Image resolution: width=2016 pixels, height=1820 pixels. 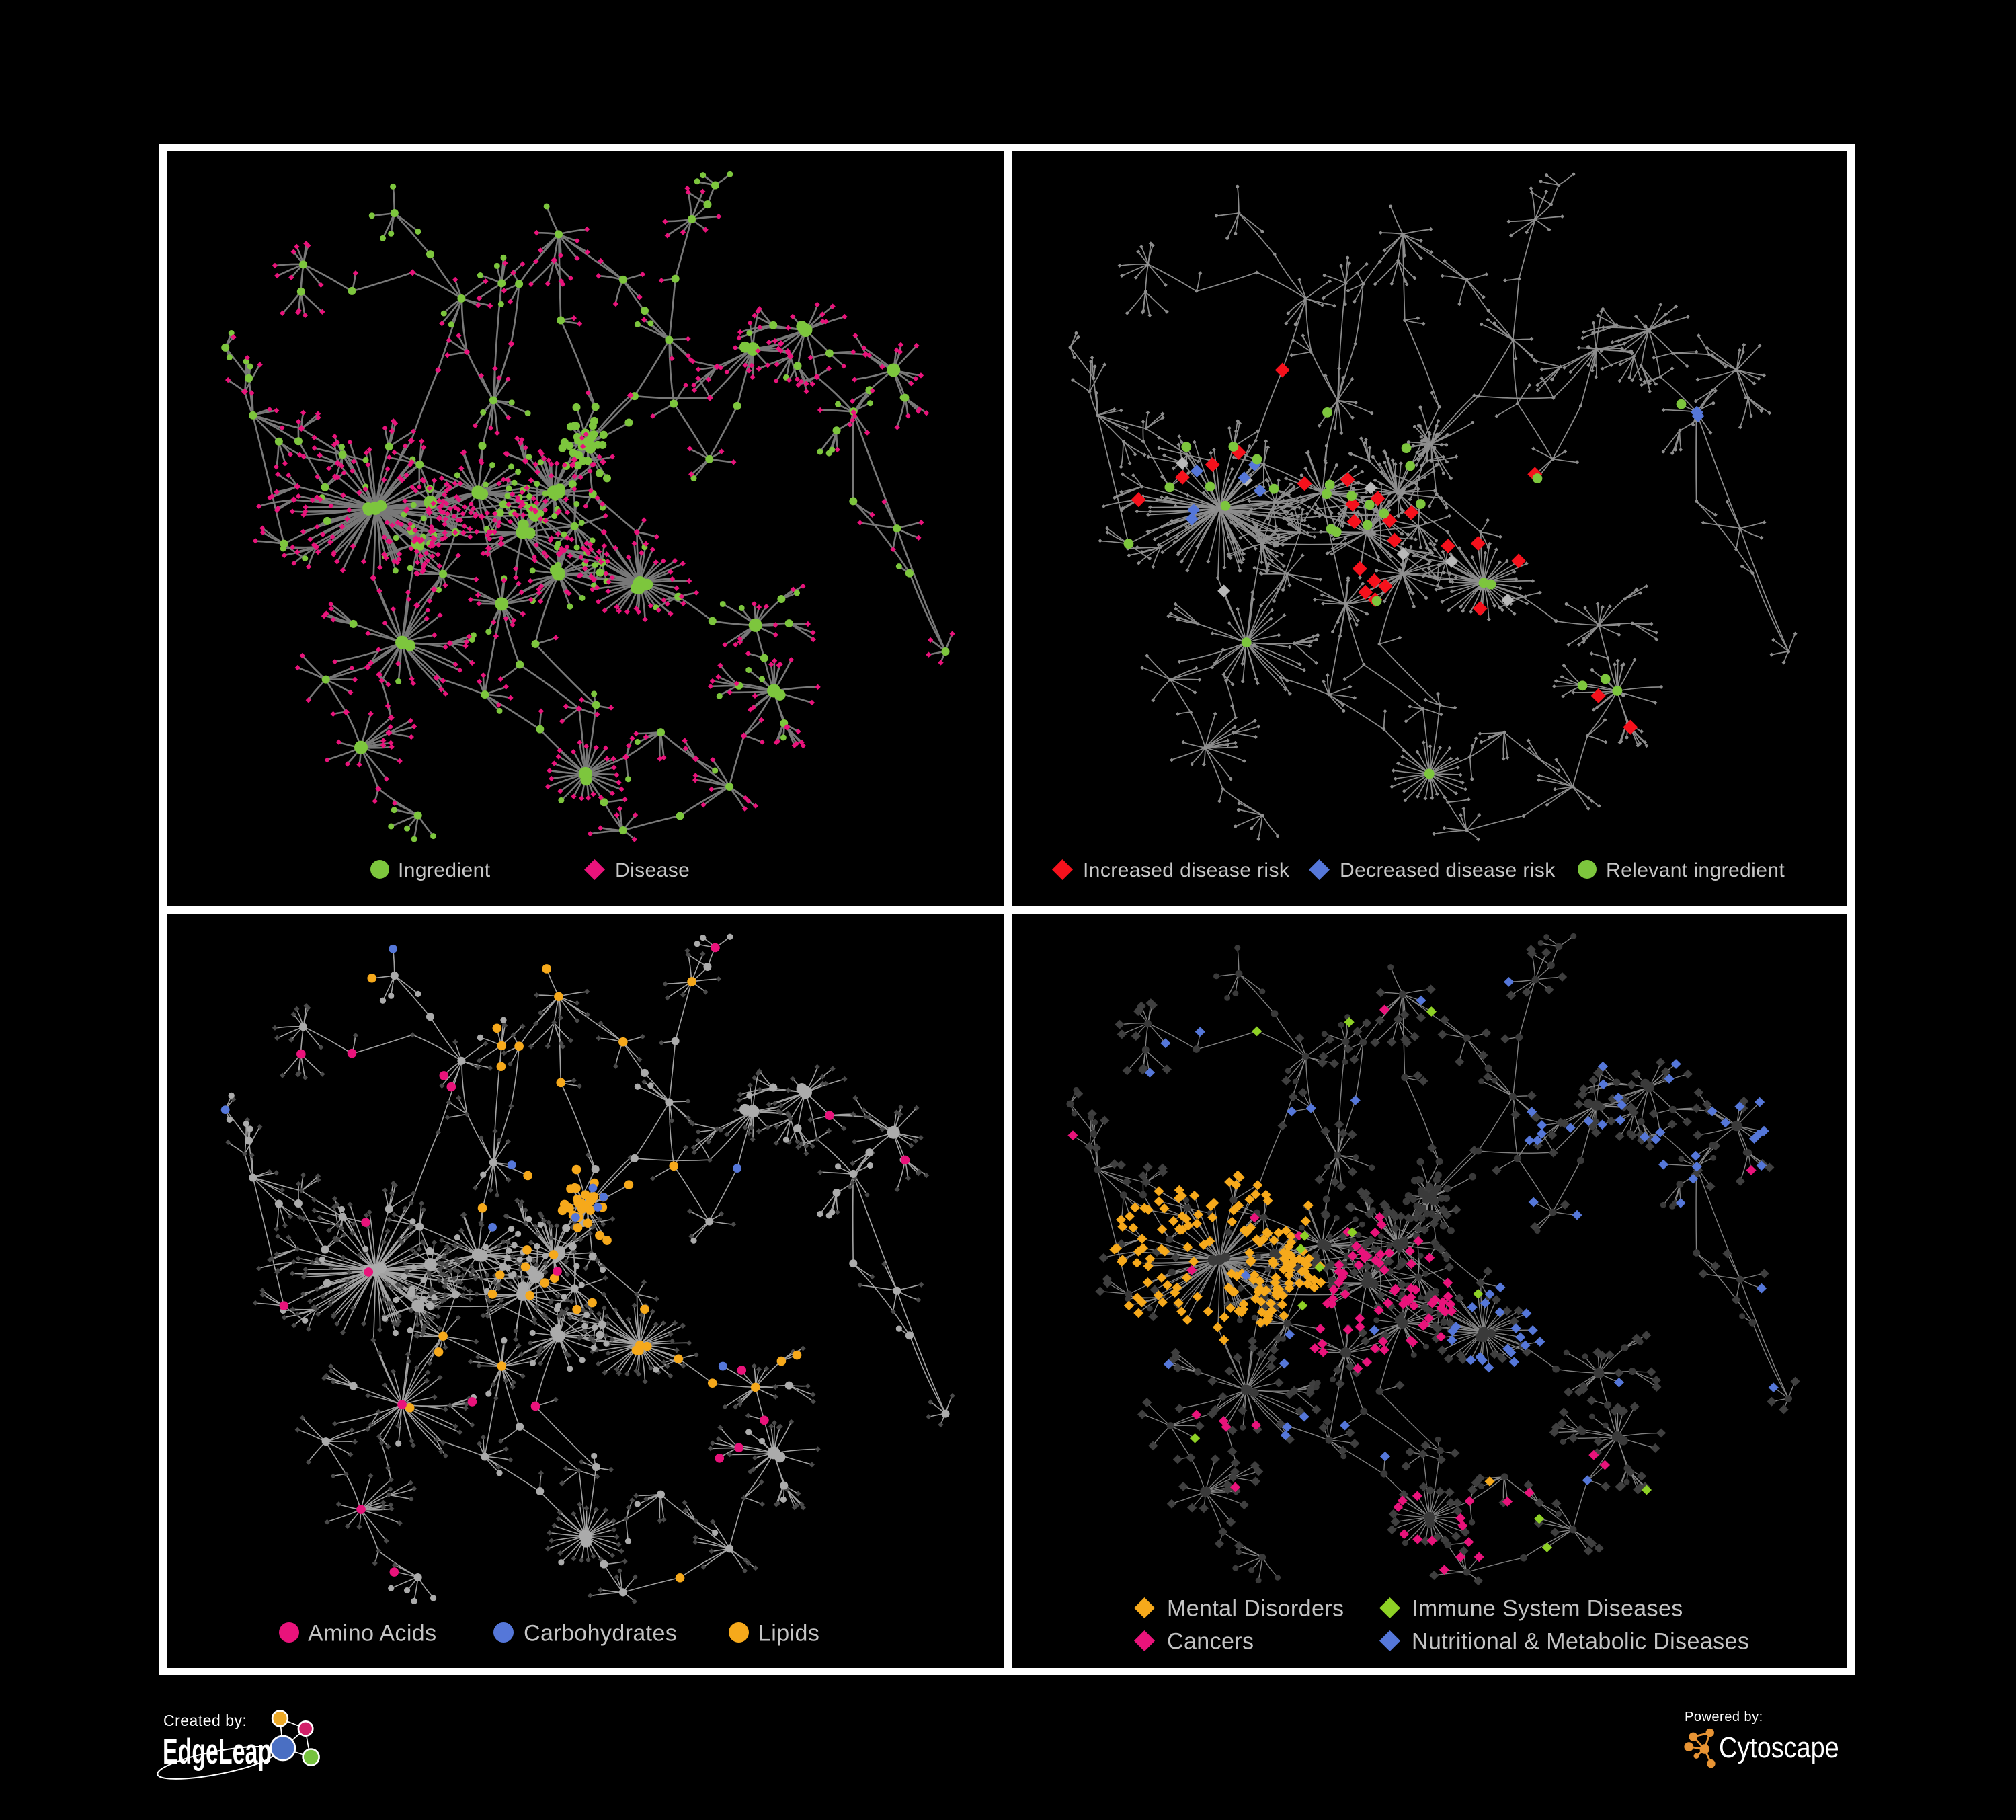 What do you see at coordinates (205, 1720) in the screenshot?
I see `svg-text: Created by:` at bounding box center [205, 1720].